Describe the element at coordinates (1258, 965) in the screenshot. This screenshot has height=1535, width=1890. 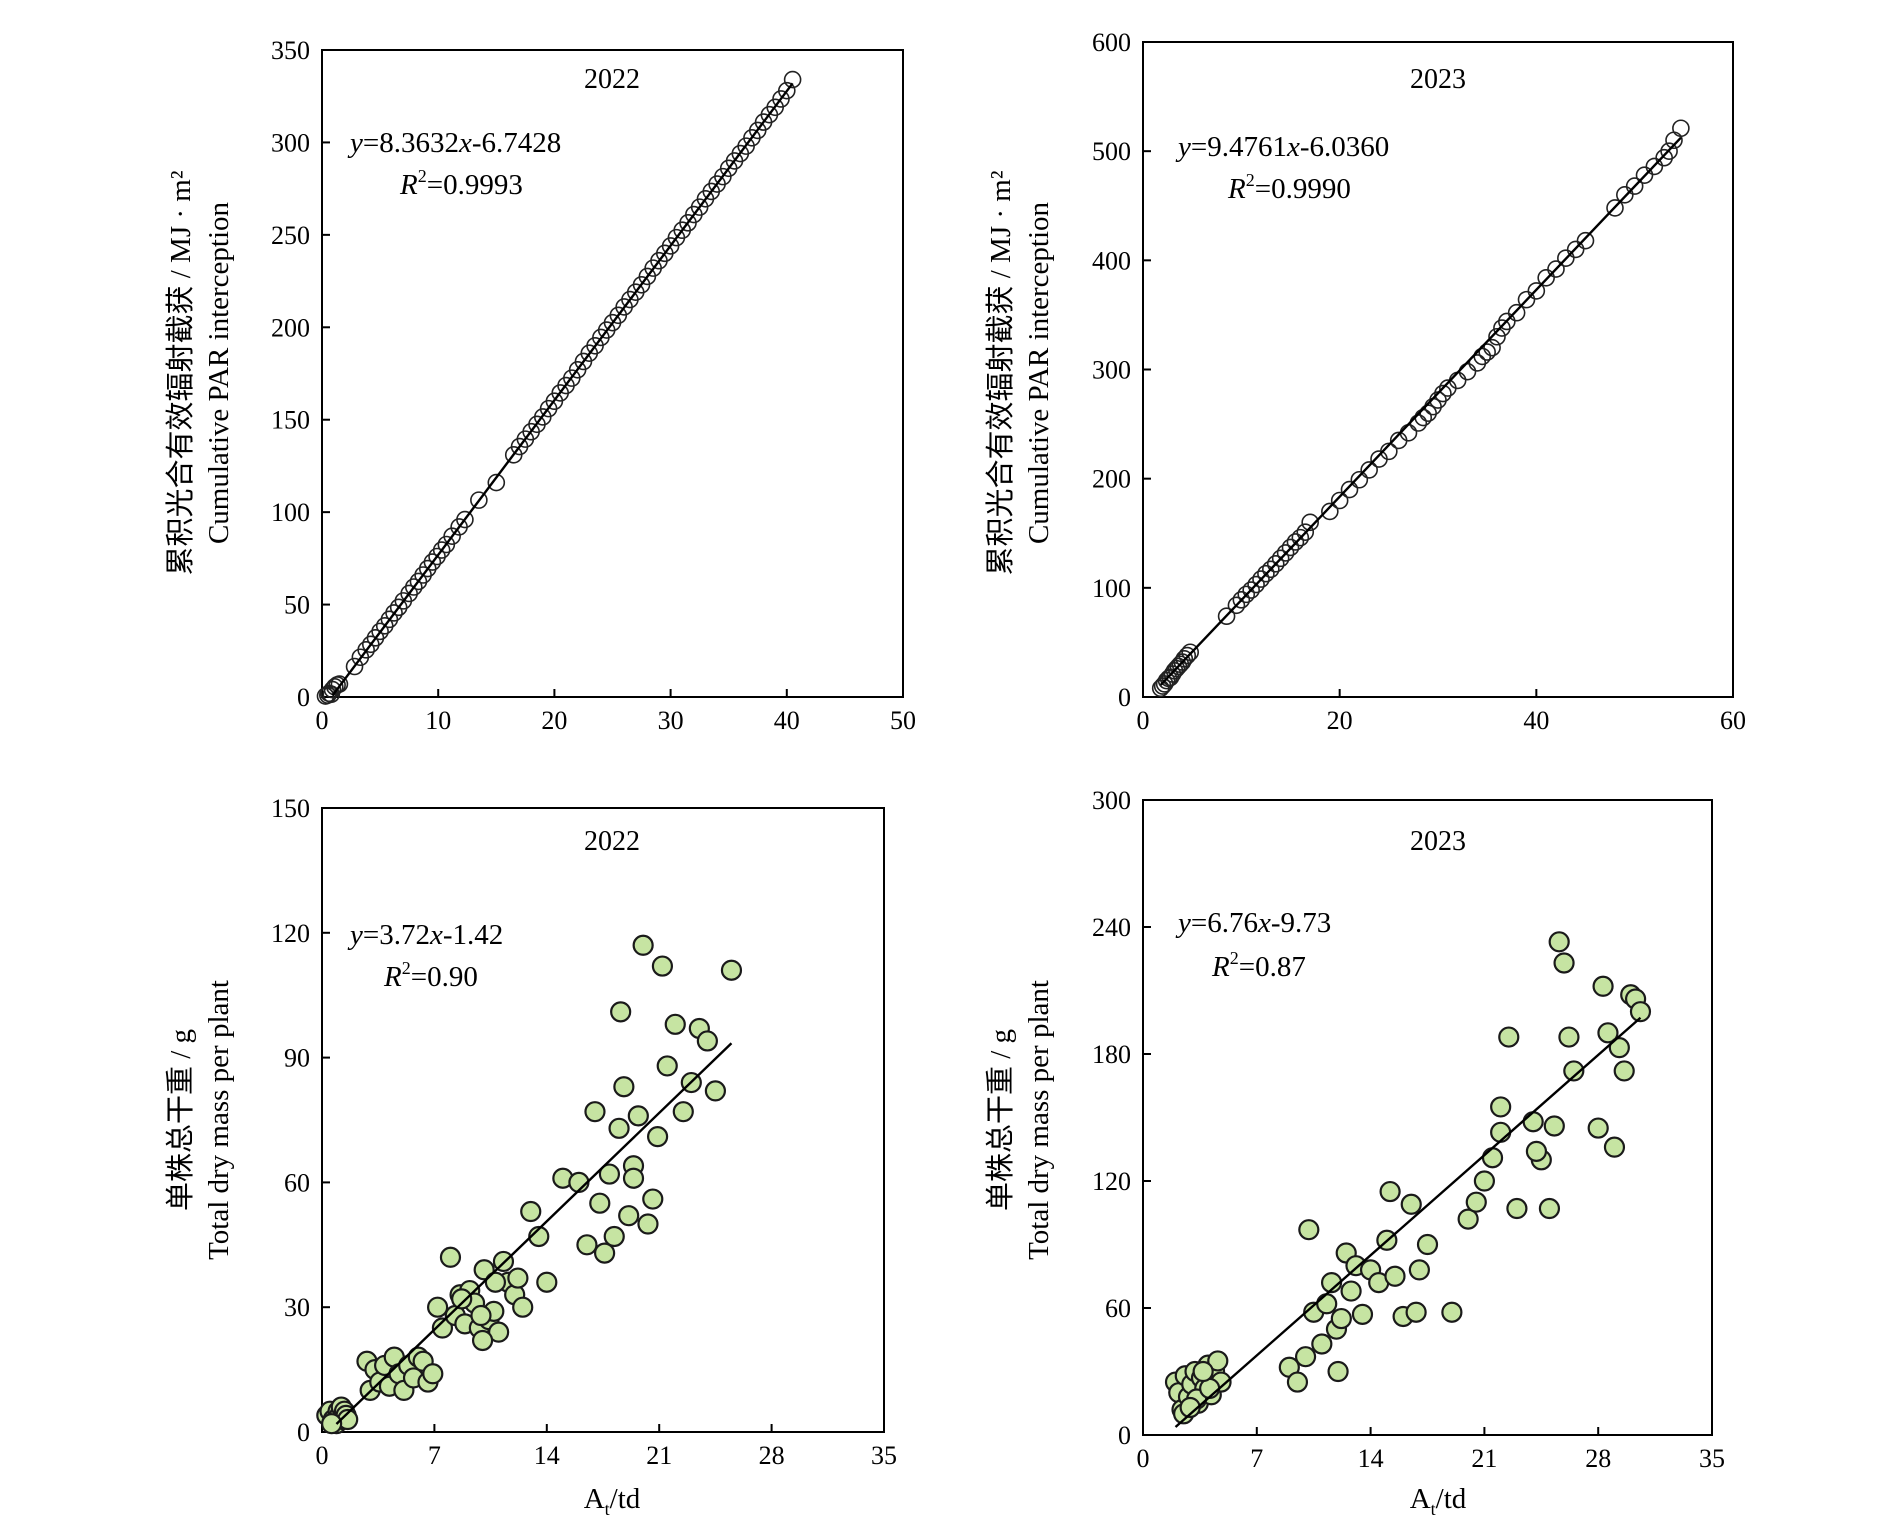
I see `r-squared: R2=0.87` at that location.